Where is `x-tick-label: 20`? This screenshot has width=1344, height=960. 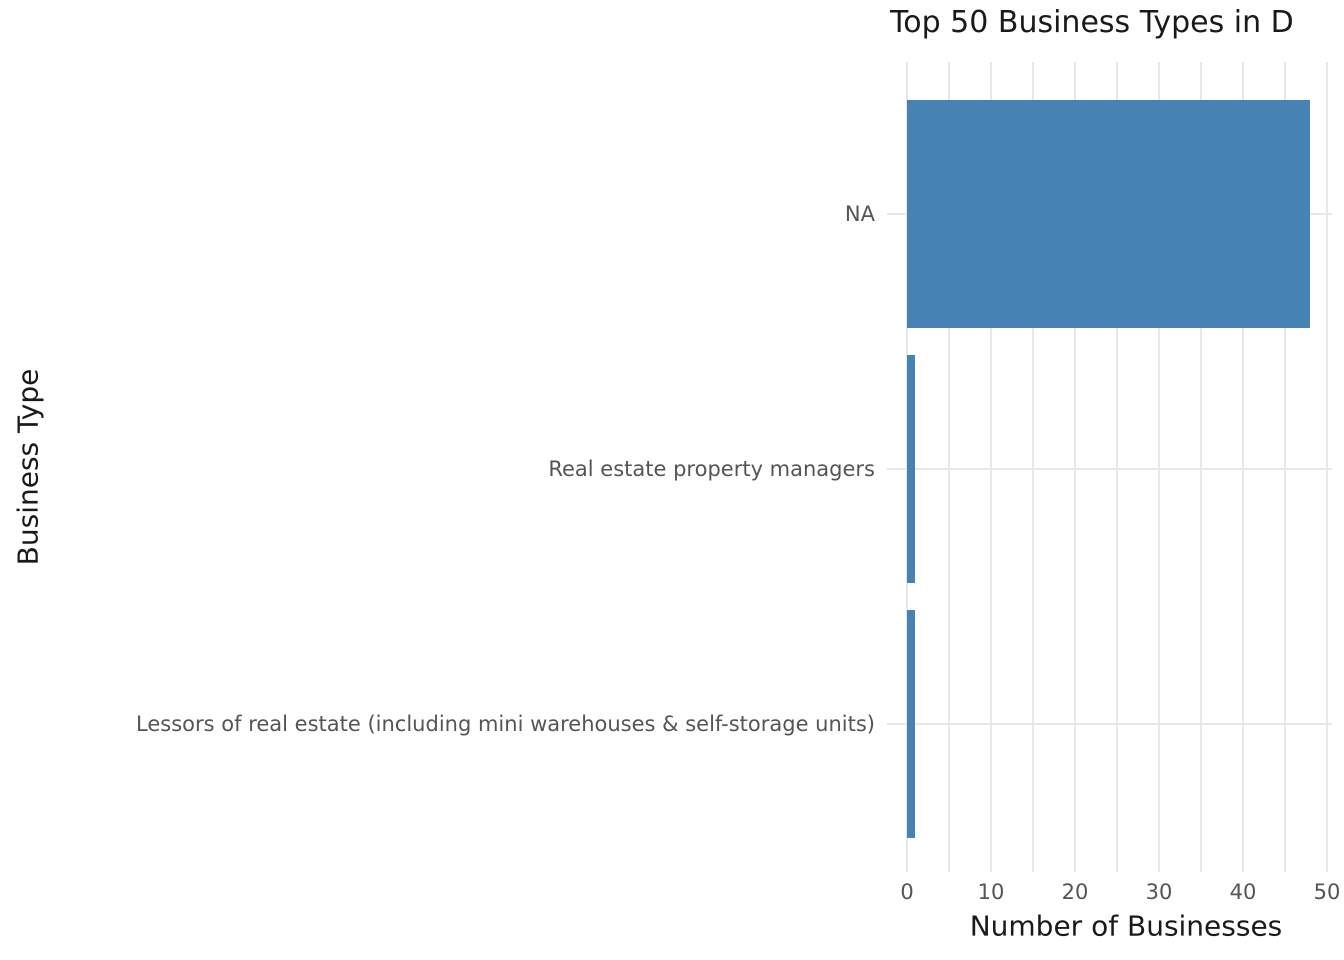
x-tick-label: 20 is located at coordinates (1075, 892).